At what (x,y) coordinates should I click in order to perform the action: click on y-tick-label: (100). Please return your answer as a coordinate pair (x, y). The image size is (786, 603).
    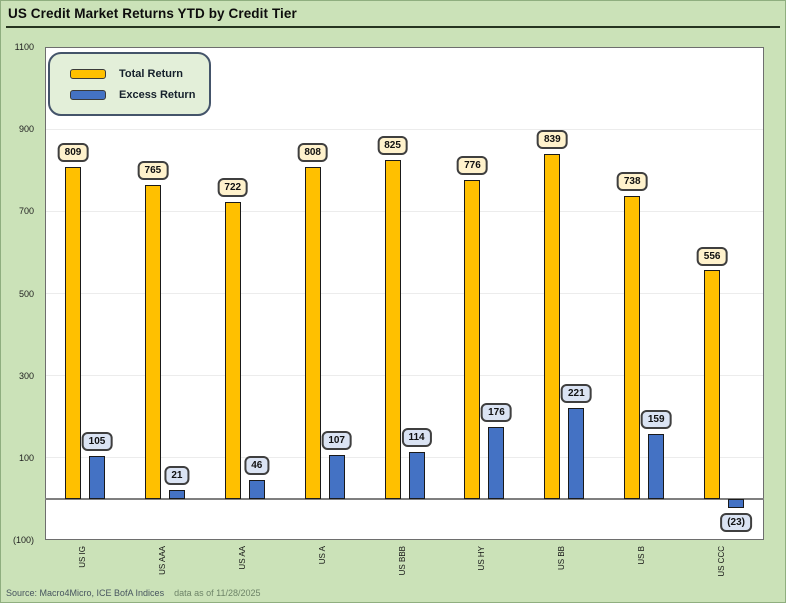
    Looking at the image, I should click on (23, 540).